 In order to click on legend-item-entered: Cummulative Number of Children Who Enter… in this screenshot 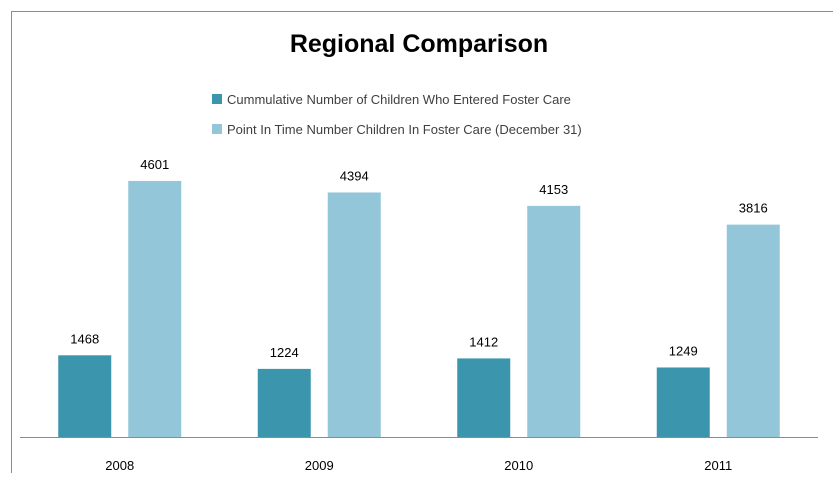, I will do `click(397, 99)`.